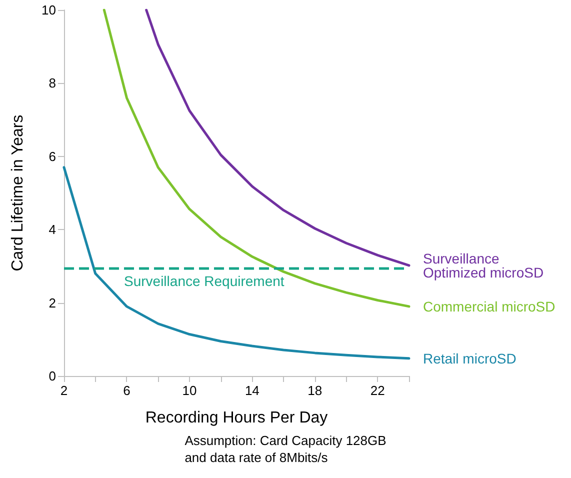 The image size is (571, 478). Describe the element at coordinates (377, 390) in the screenshot. I see `x-tick-label: 22` at that location.